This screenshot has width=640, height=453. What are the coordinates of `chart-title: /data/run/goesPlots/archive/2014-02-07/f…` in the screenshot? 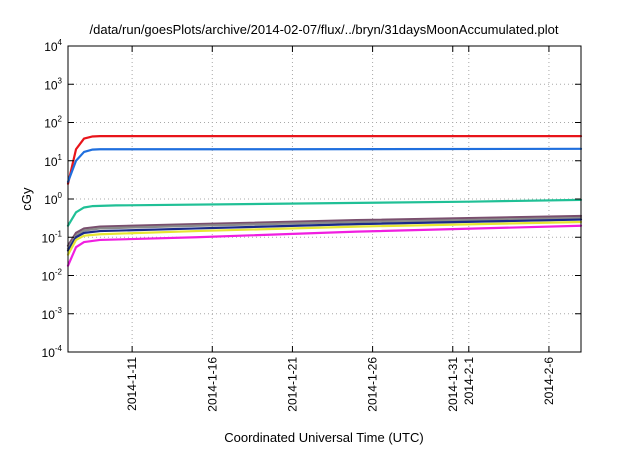 It's located at (324, 29).